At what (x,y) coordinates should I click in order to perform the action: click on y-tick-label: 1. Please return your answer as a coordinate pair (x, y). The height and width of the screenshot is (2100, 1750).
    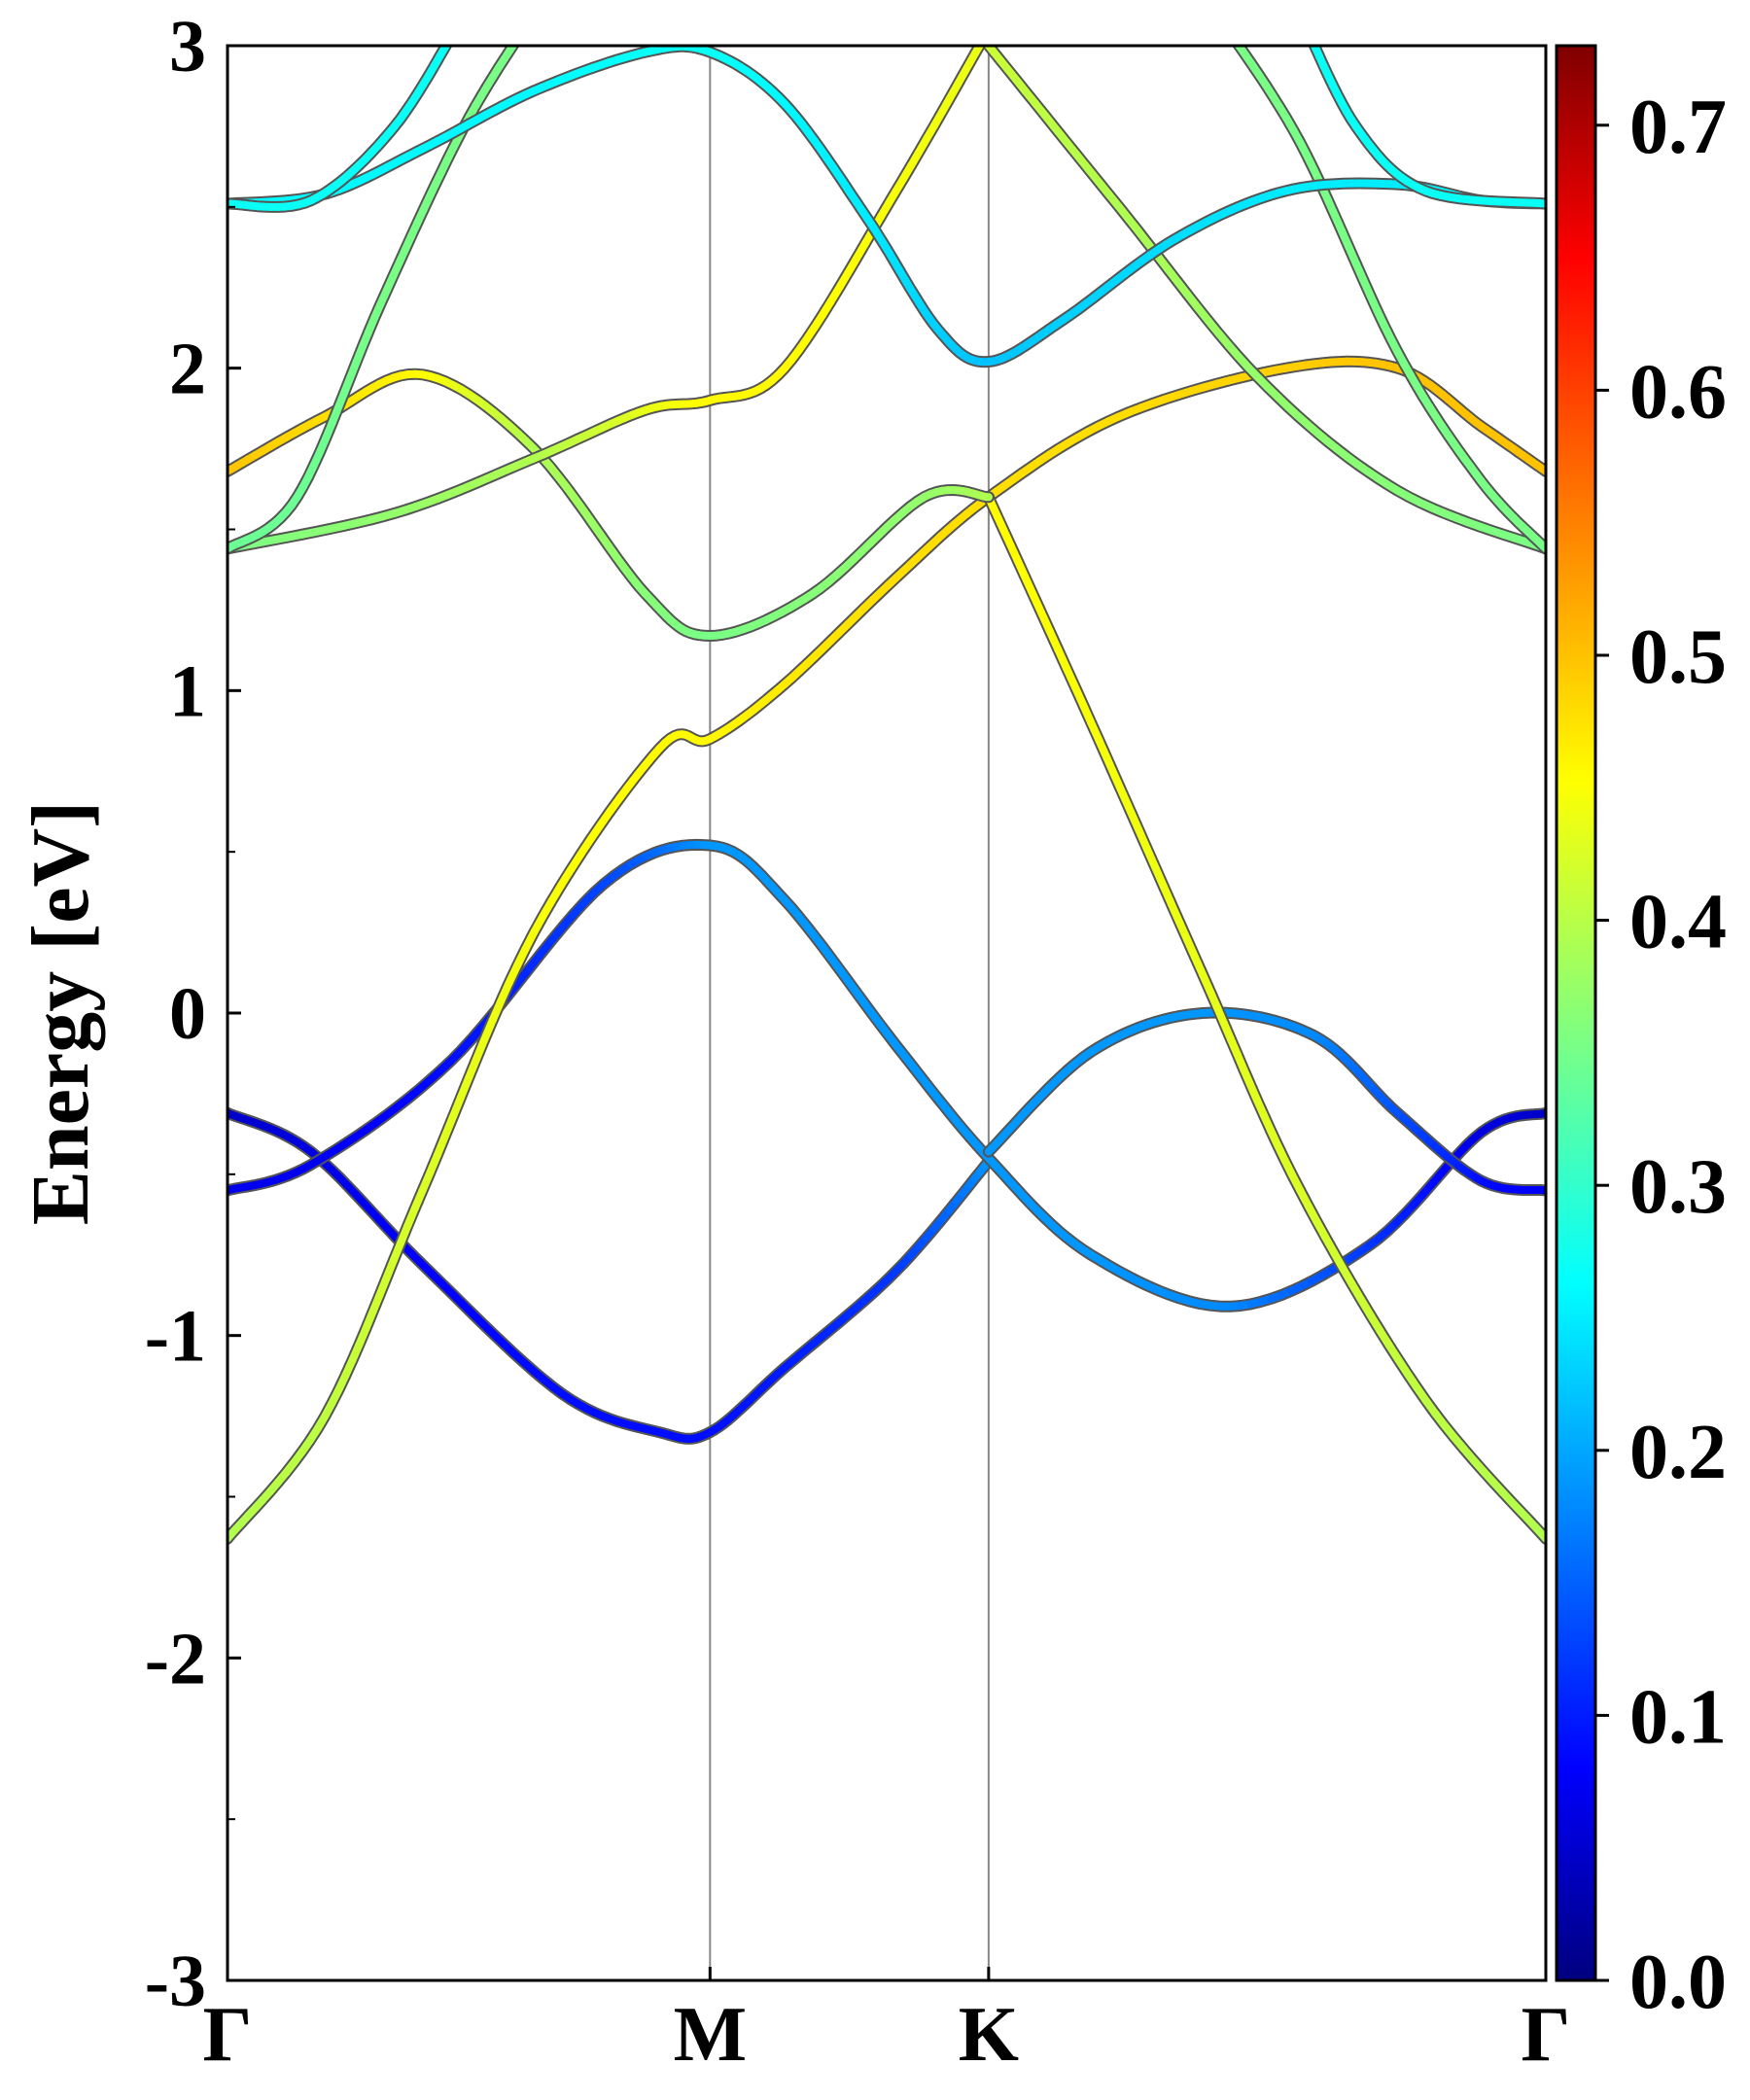
    Looking at the image, I should click on (187, 691).